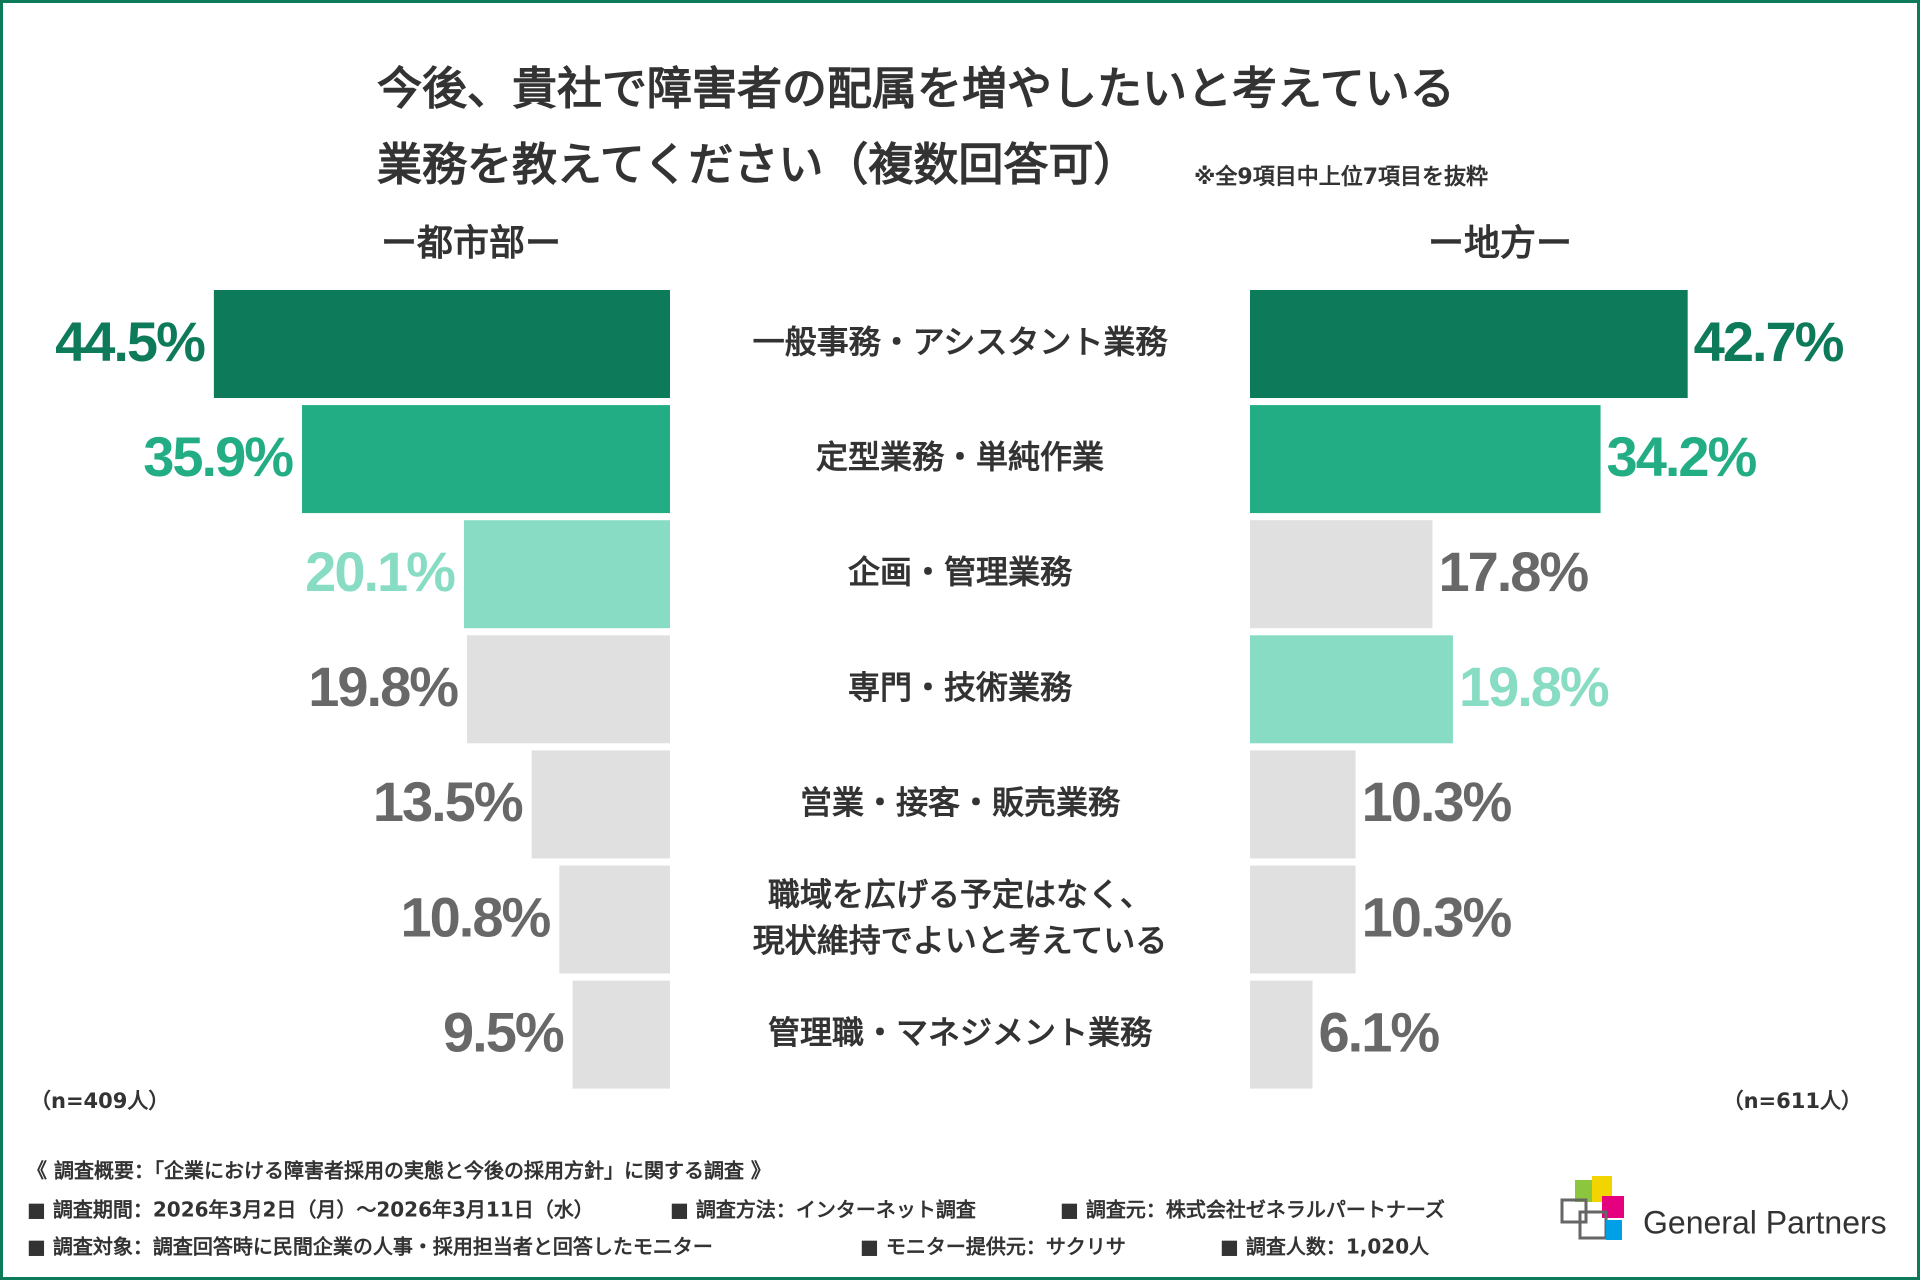 This screenshot has height=1280, width=1920. I want to click on footer-item: ■ 調査人数：1,020人, so click(1325, 1247).